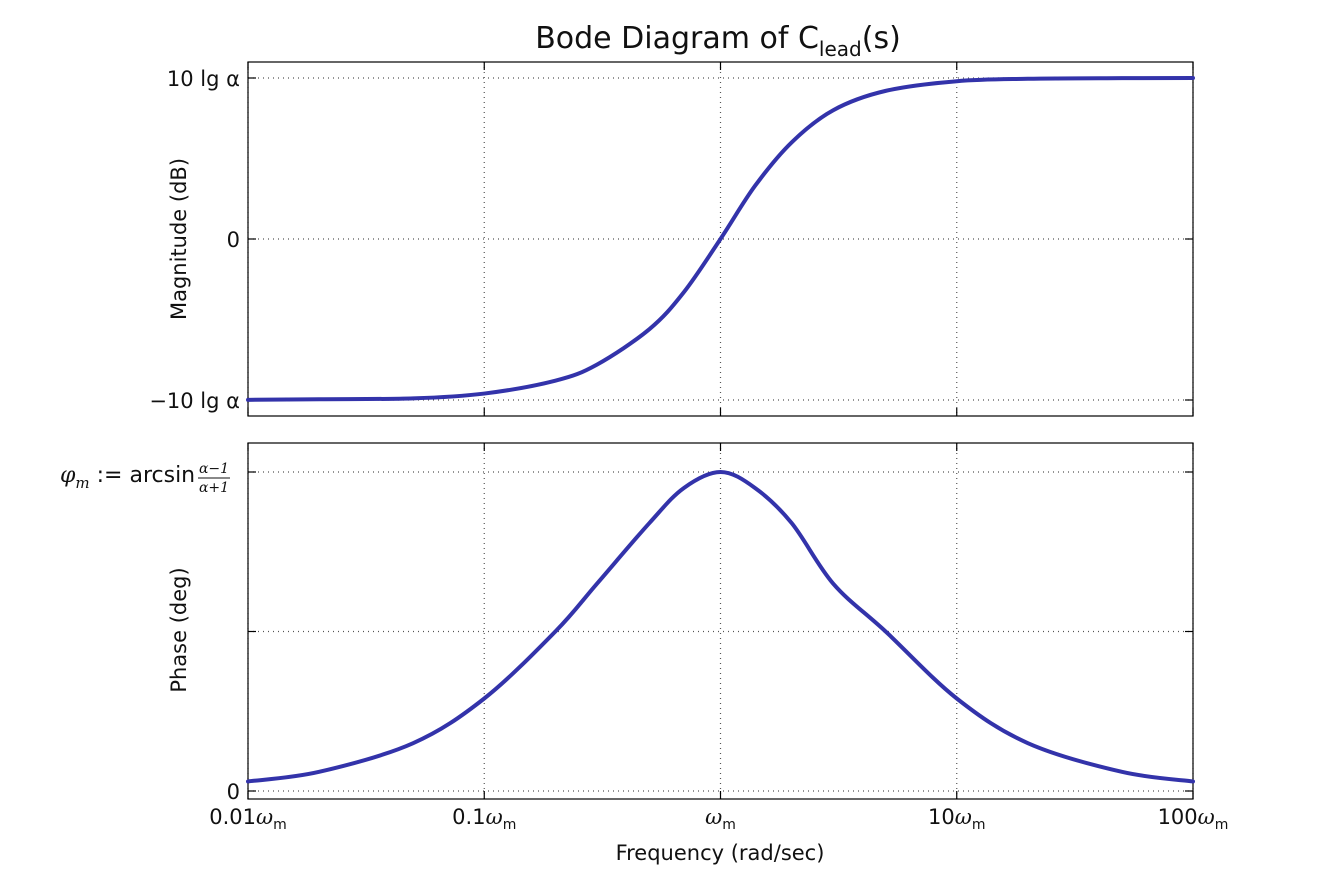  What do you see at coordinates (840, 49) in the screenshot?
I see `chart-title-subscript: lead` at bounding box center [840, 49].